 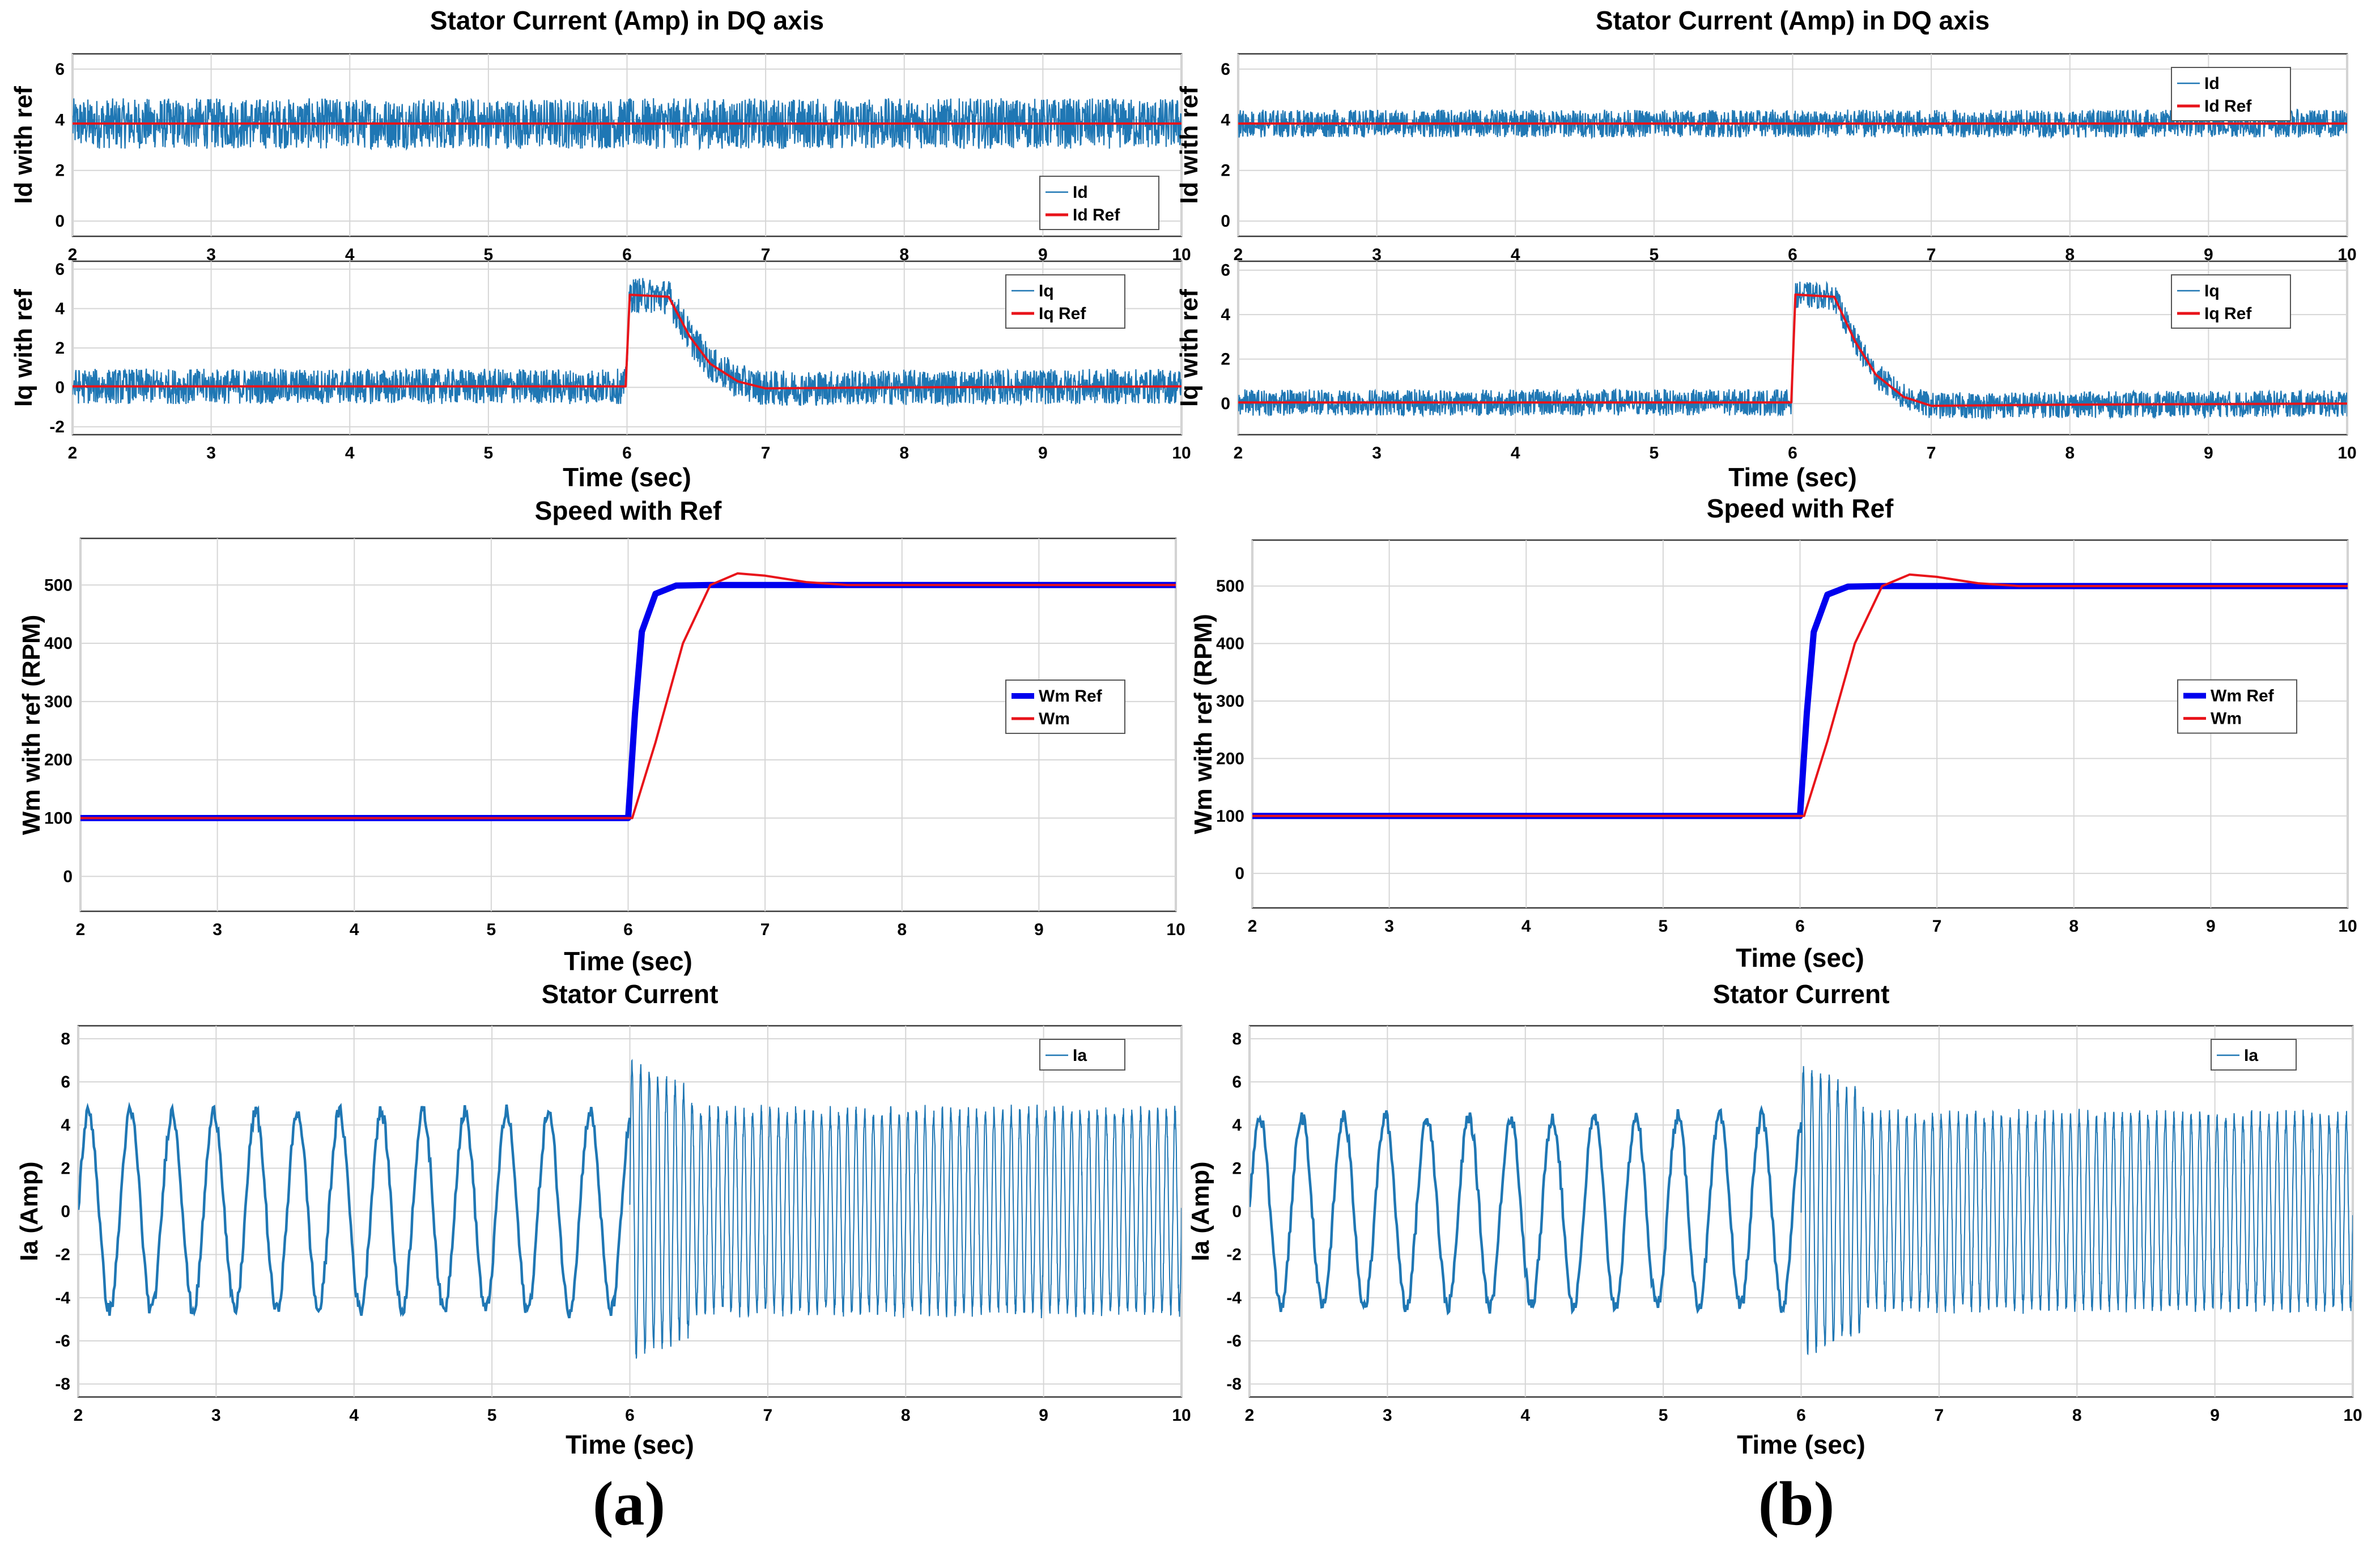 I want to click on series-wm, so click(x=628, y=696).